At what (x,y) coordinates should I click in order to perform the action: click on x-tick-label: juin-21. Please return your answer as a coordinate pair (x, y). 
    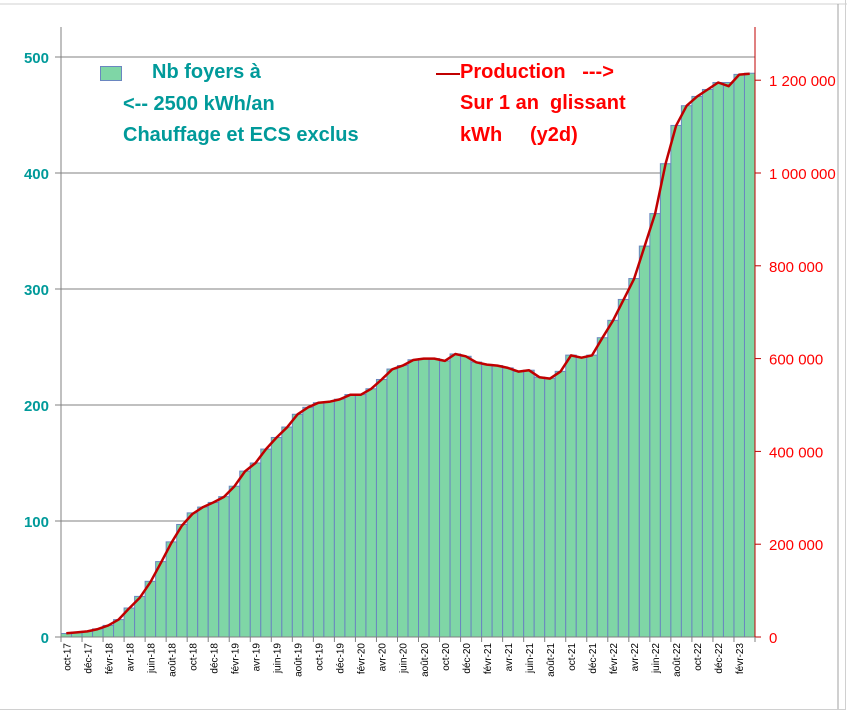
    Looking at the image, I should click on (530, 658).